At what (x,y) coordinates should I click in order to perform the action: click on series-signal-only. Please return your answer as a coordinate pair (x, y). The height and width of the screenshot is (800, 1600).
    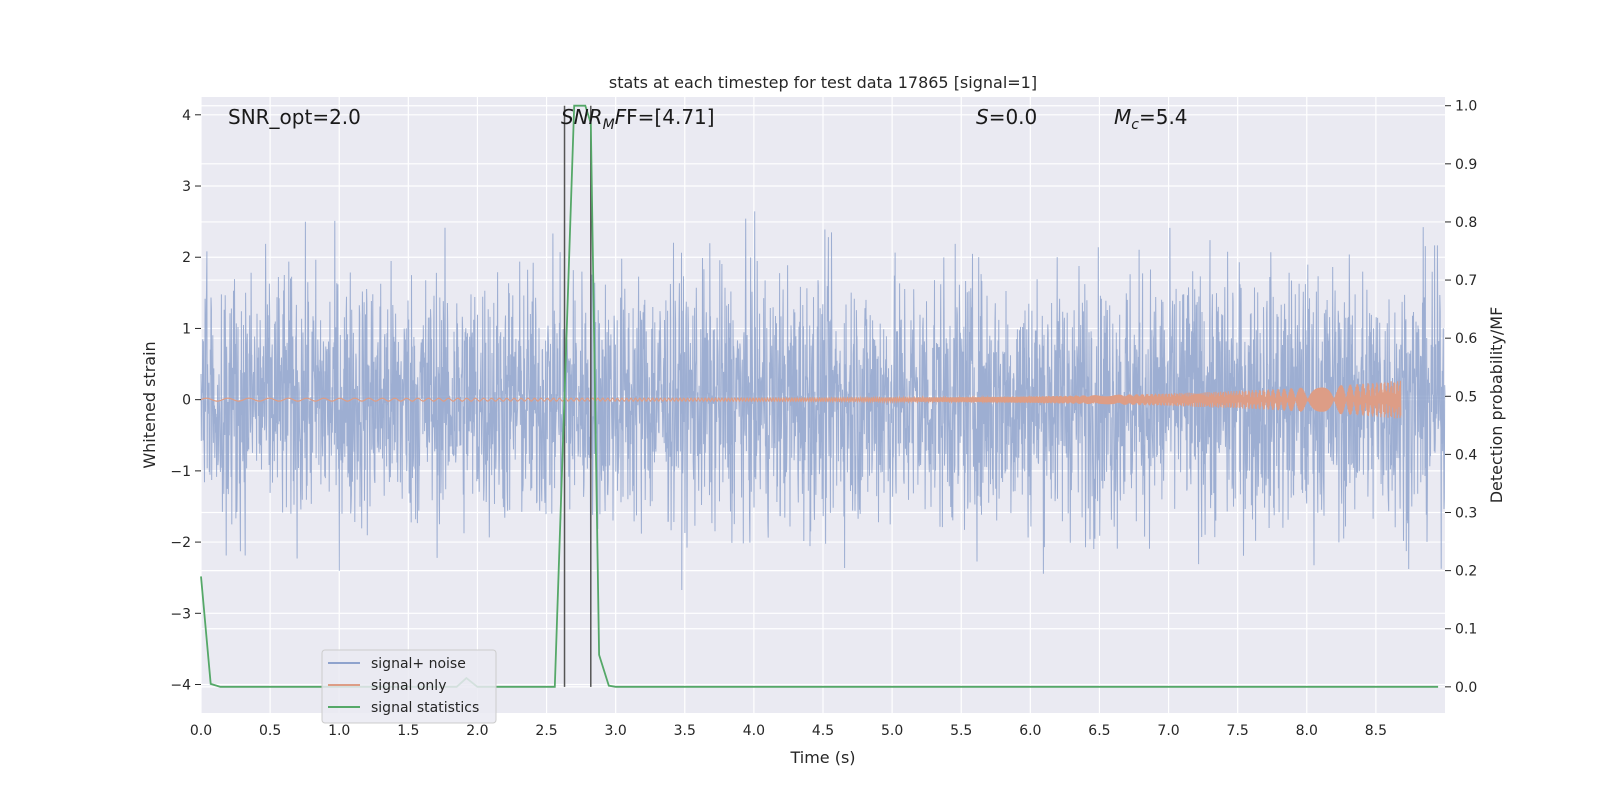
    Looking at the image, I should click on (801, 399).